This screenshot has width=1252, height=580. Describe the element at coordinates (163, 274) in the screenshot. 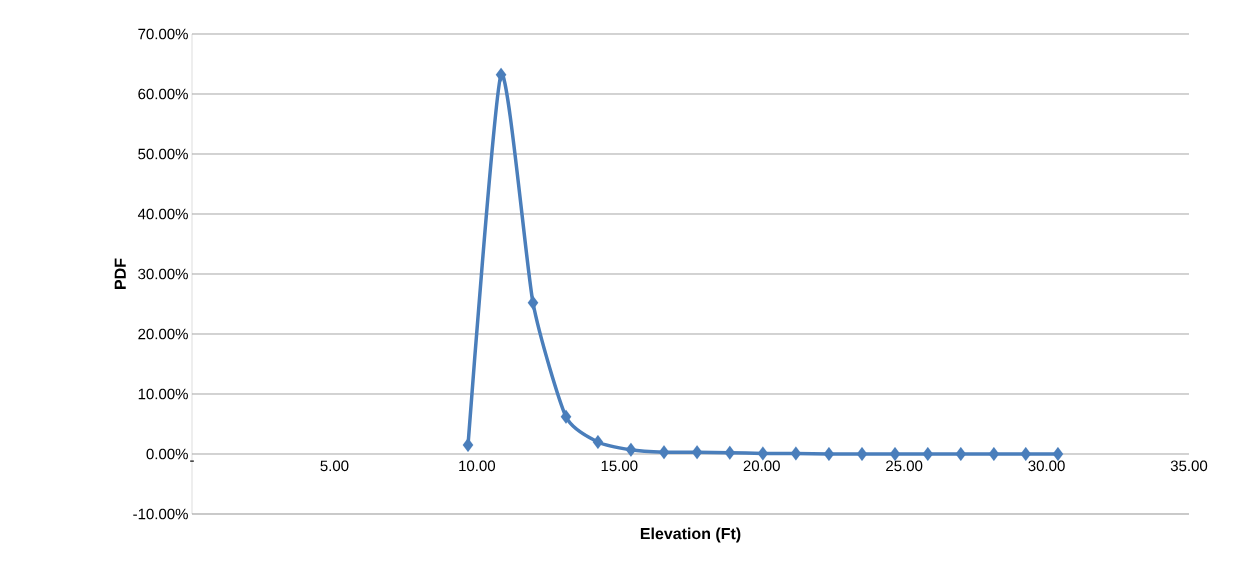

I see `y-tick-label: 30.00%` at that location.